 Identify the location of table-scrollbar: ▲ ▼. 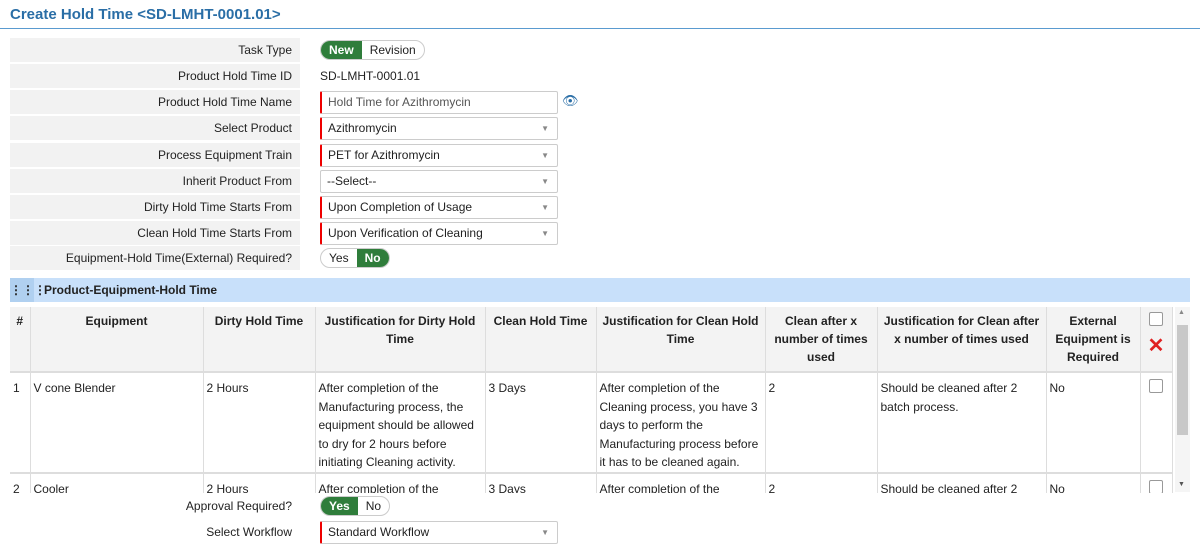
(1182, 399).